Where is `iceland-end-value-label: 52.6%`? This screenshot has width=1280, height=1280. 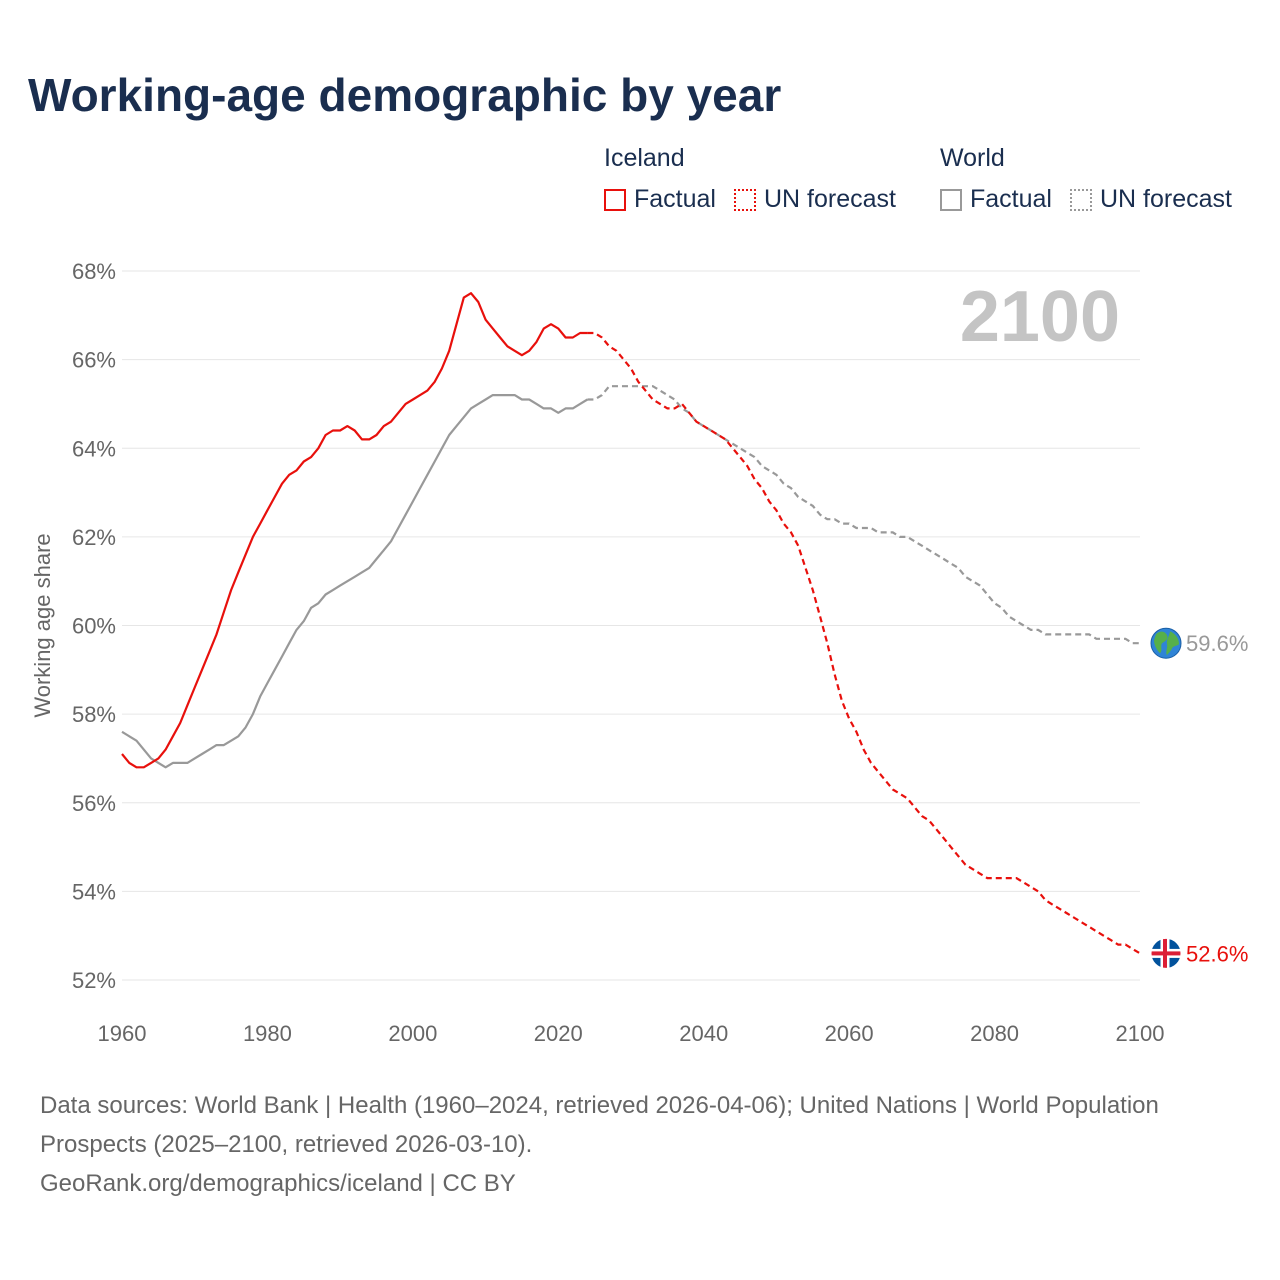 iceland-end-value-label: 52.6% is located at coordinates (1217, 953).